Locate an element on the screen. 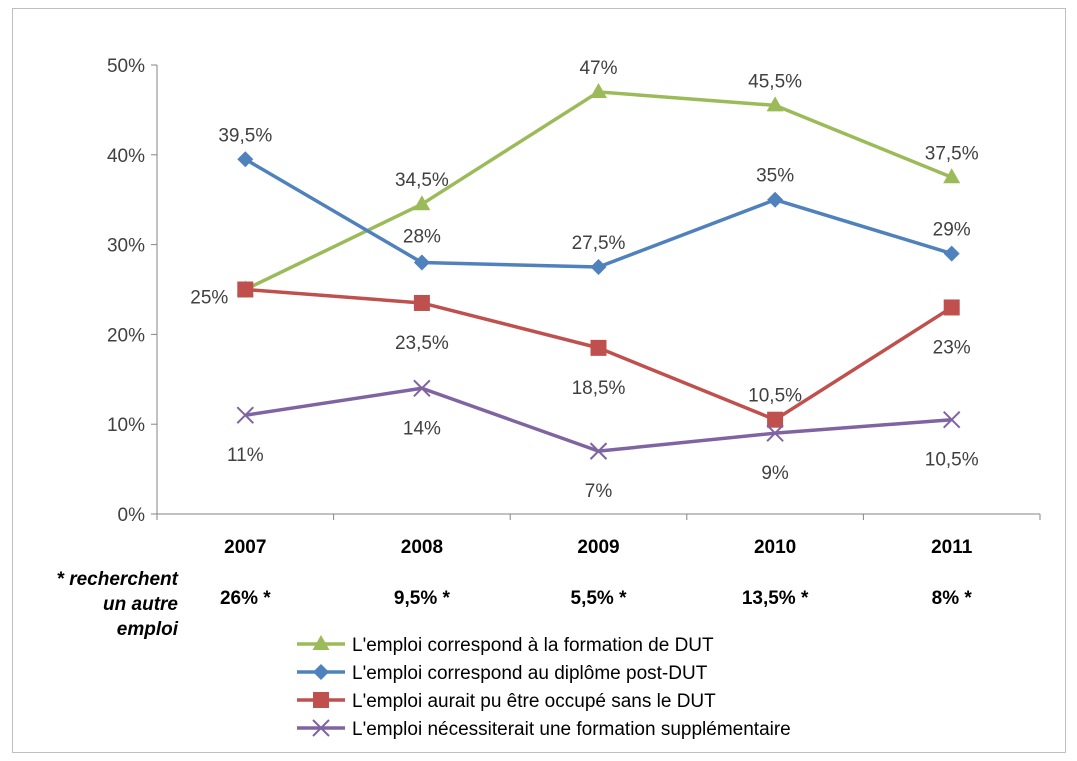 Image resolution: width=1077 pixels, height=761 pixels. y-tick-label: 10% is located at coordinates (126, 425).